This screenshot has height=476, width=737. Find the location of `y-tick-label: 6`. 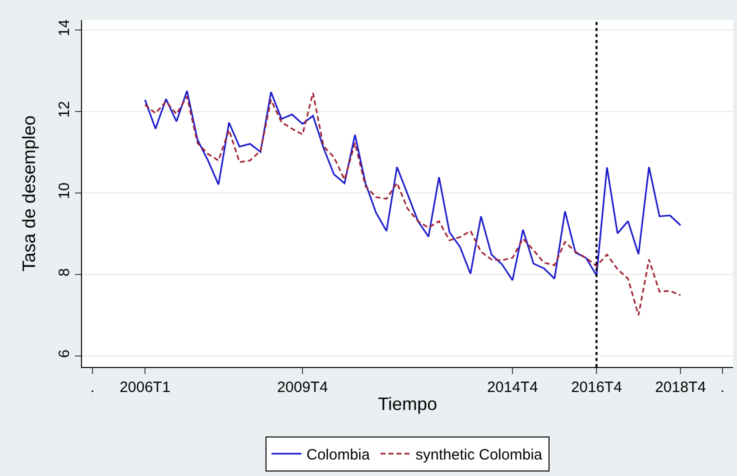

y-tick-label: 6 is located at coordinates (64, 354).